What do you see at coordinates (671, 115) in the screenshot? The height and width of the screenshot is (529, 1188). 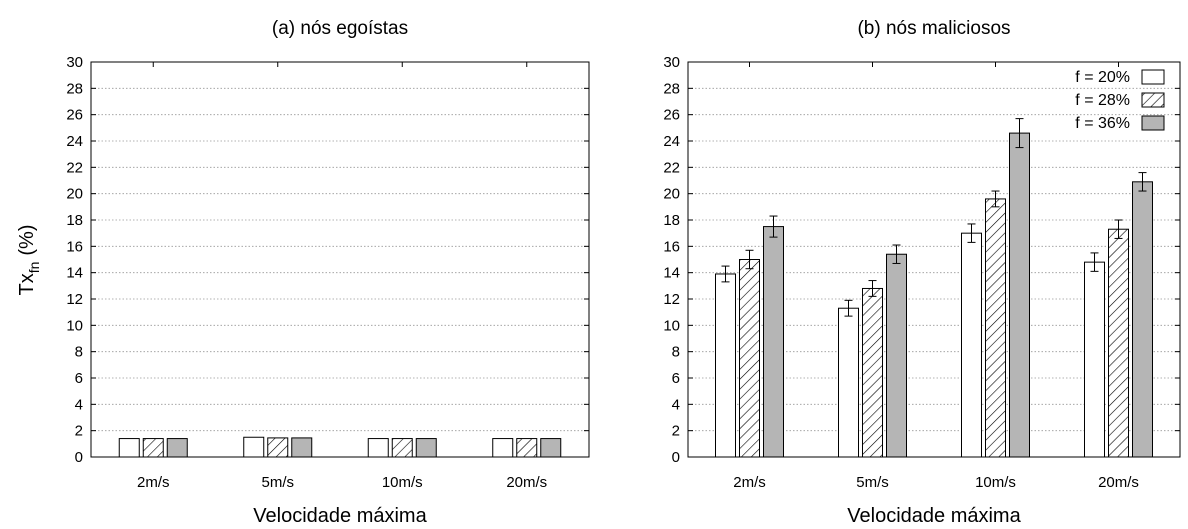 I see `b-ytick-label: 26` at bounding box center [671, 115].